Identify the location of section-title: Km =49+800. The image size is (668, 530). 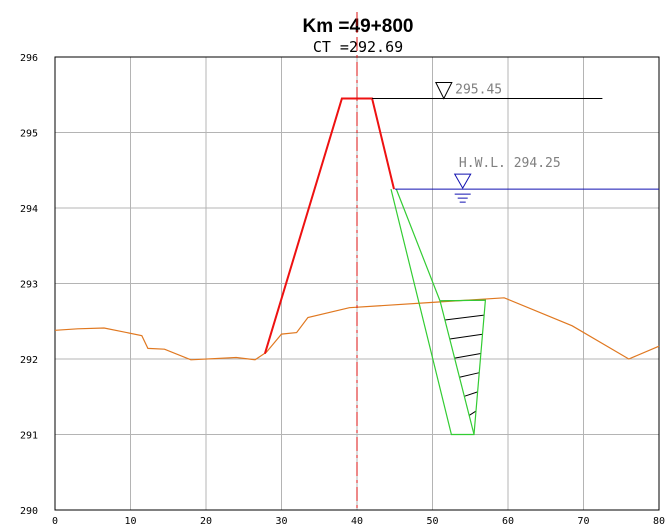
(358, 26).